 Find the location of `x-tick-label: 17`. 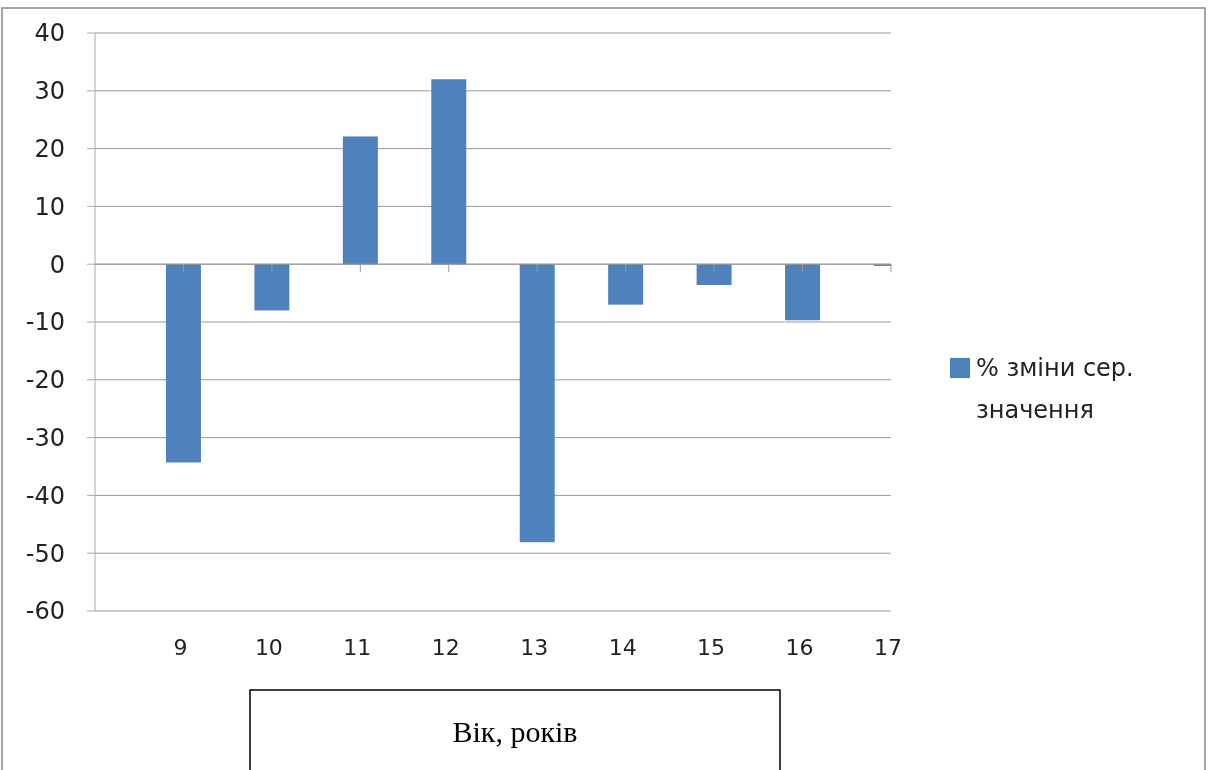

x-tick-label: 17 is located at coordinates (888, 647).